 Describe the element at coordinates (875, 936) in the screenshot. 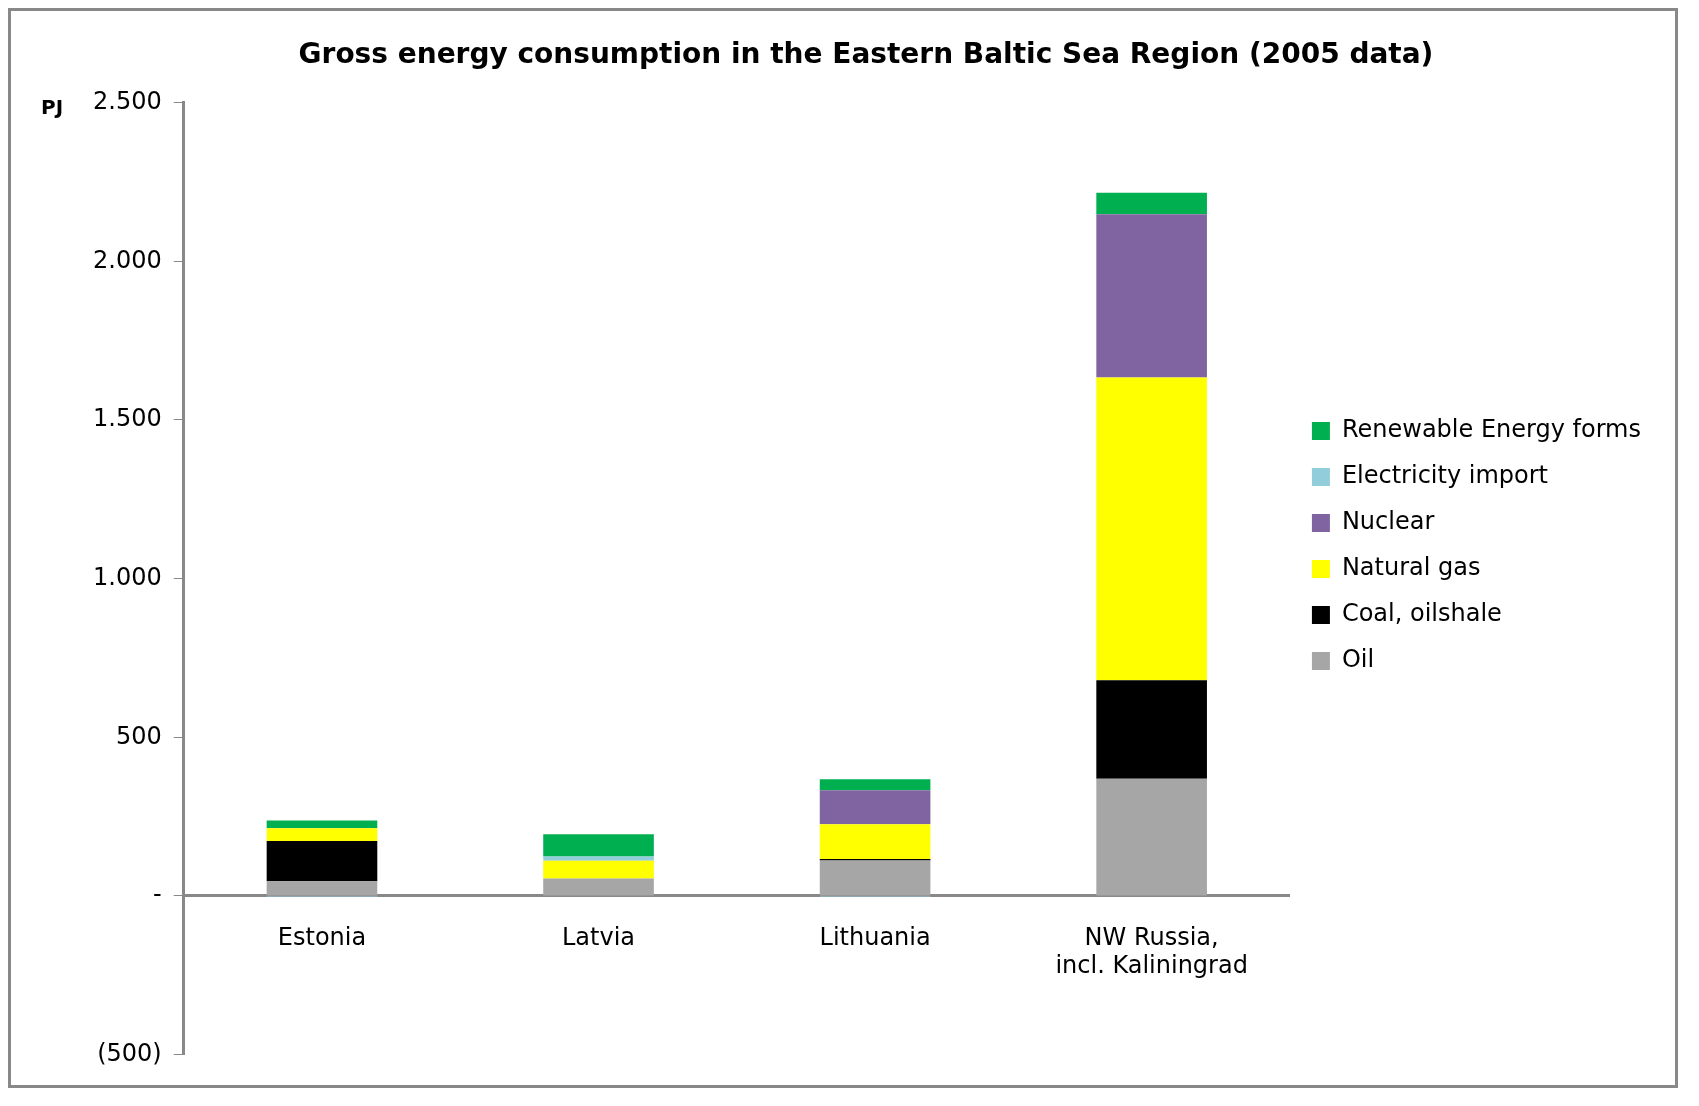

I see `x-tick-label: Lithuania` at that location.